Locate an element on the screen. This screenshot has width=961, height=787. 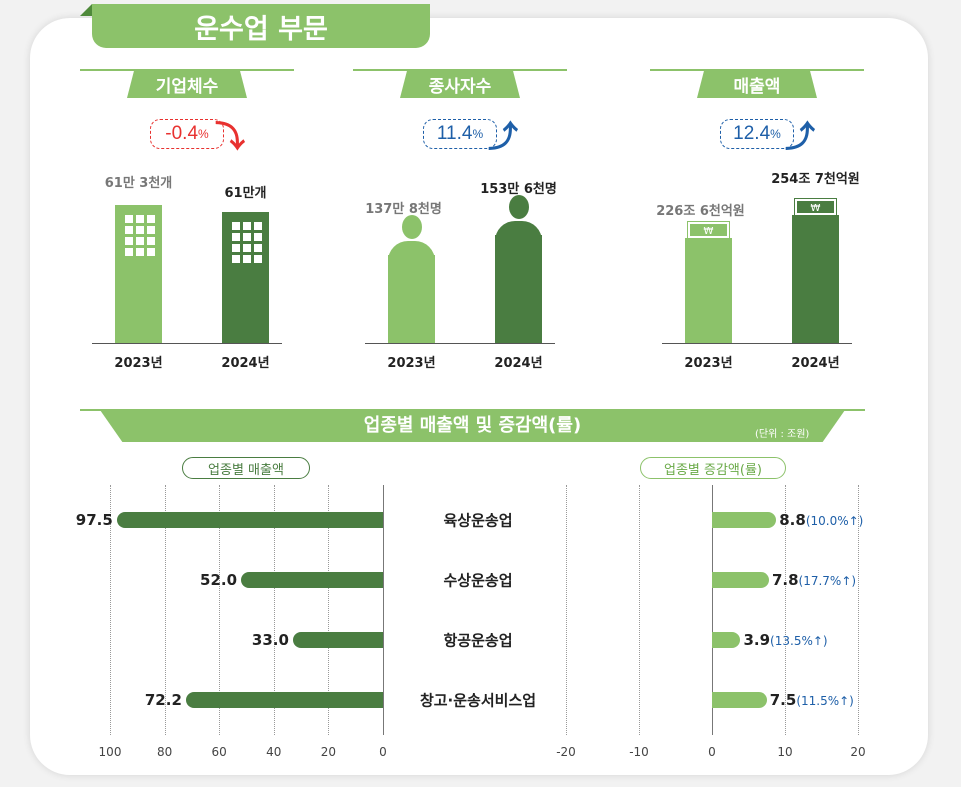
tick-label: 10 is located at coordinates (785, 752).